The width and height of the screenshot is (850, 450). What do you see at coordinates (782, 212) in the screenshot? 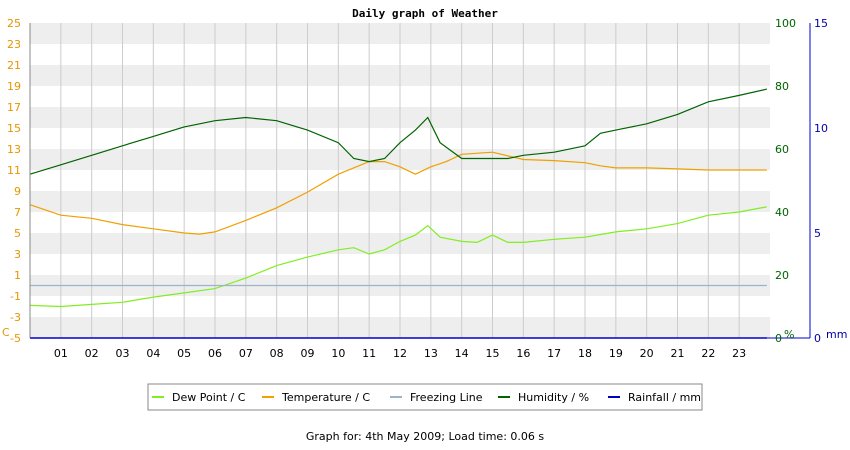
I see `humidity-tick-label: 40` at bounding box center [782, 212].